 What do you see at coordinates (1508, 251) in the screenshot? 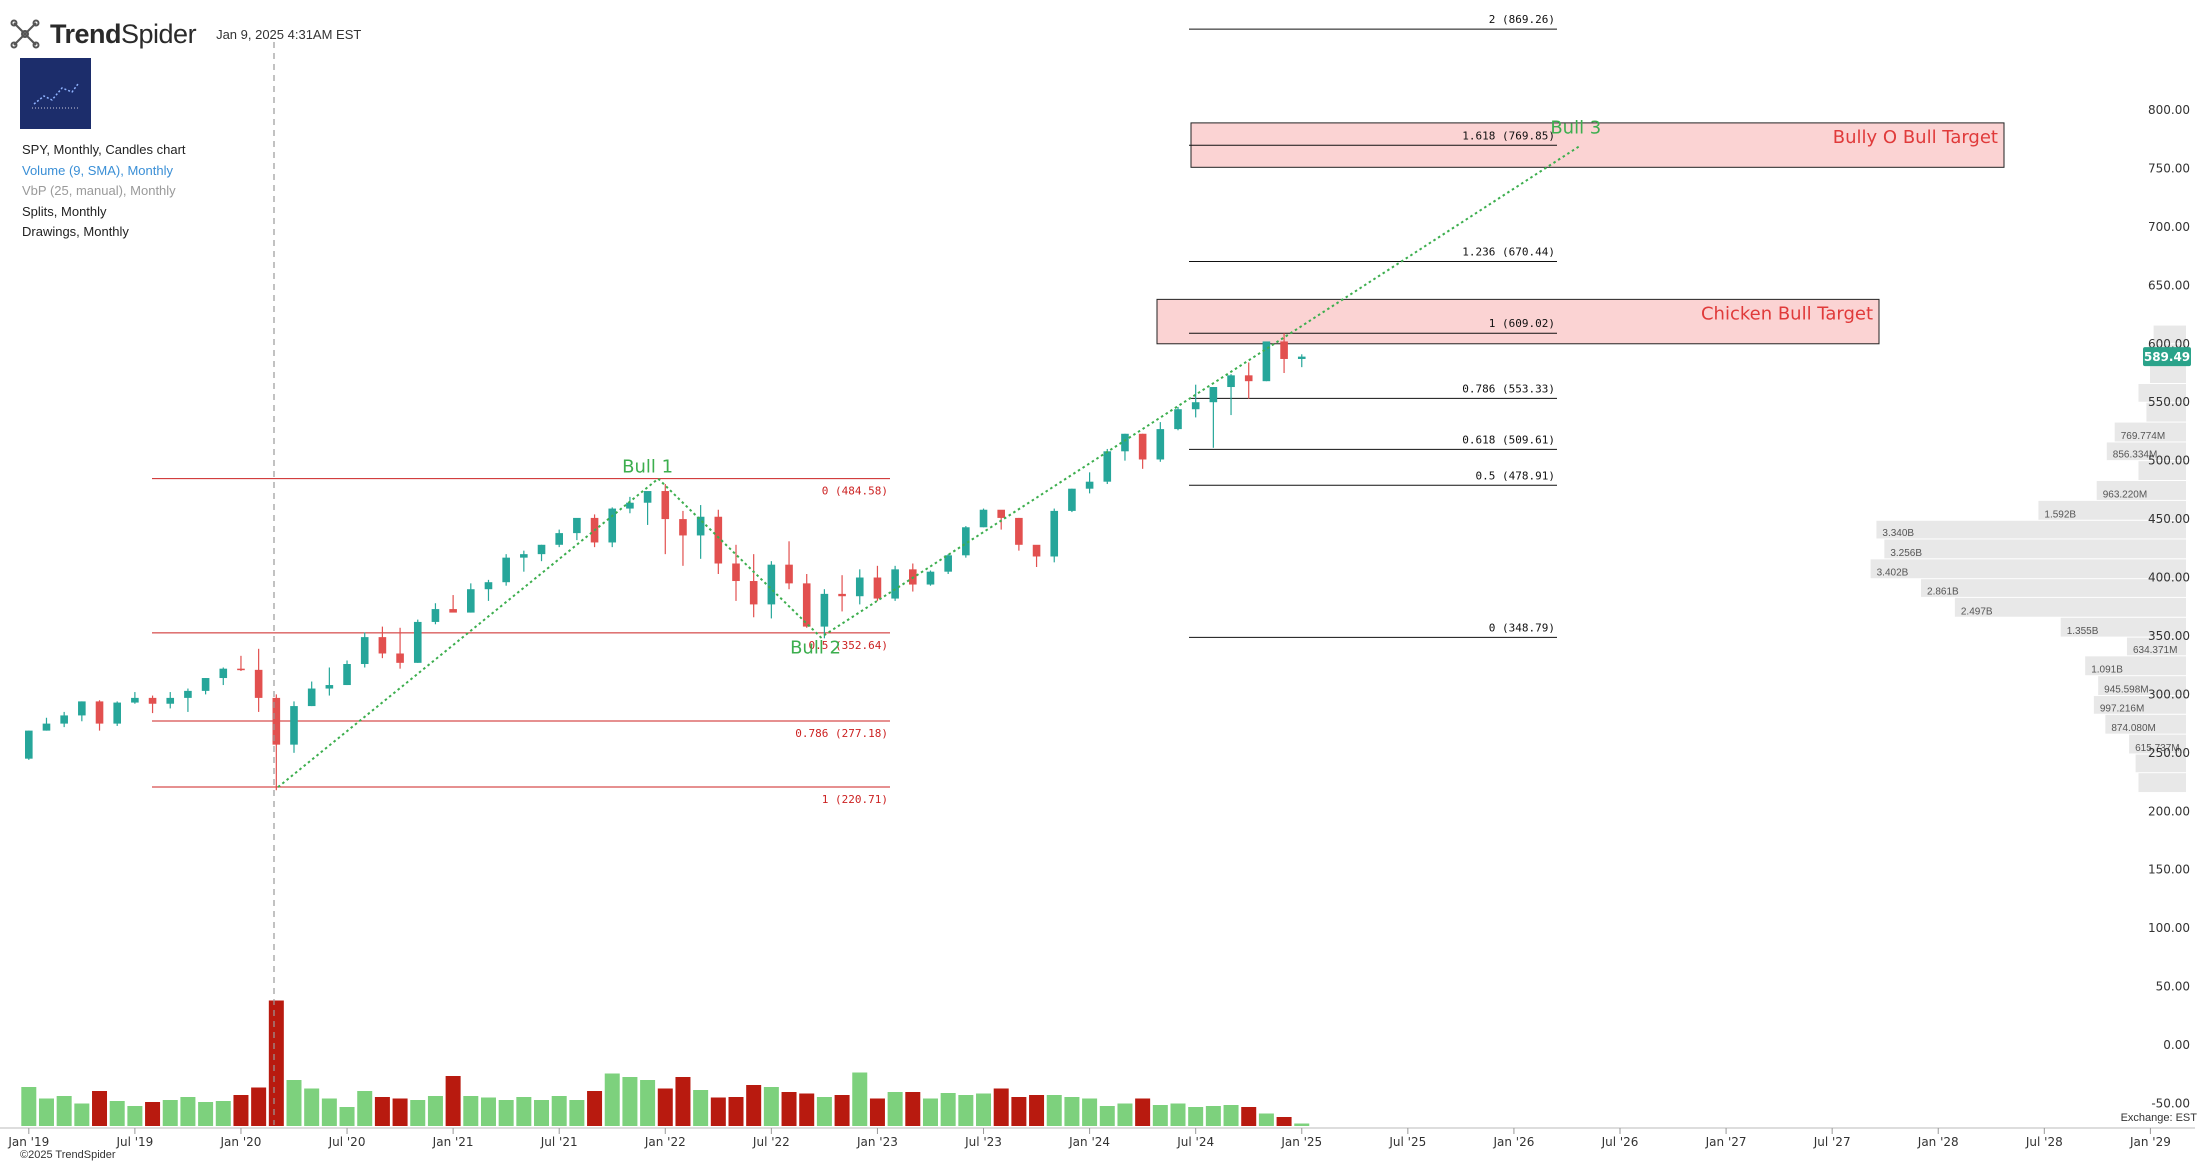
I see `fib-label-right: 1.236 (670.44)` at bounding box center [1508, 251].